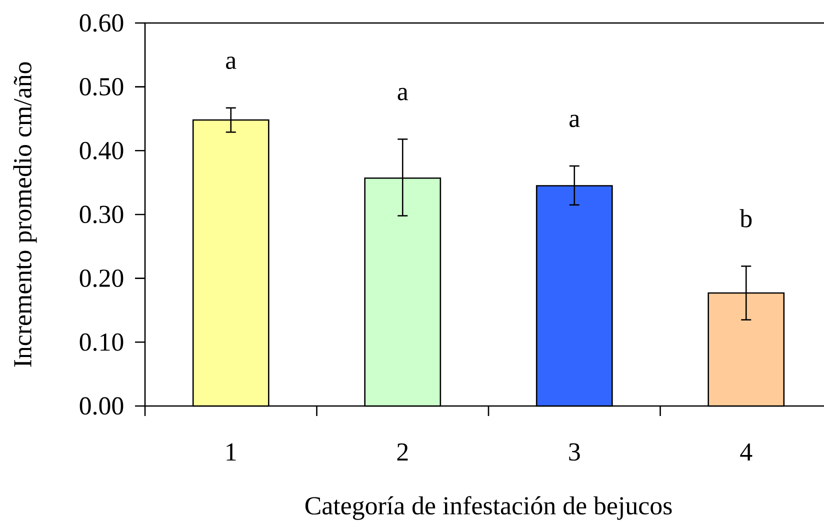 The height and width of the screenshot is (527, 824). Describe the element at coordinates (746, 452) in the screenshot. I see `x-tick-label: 4` at that location.